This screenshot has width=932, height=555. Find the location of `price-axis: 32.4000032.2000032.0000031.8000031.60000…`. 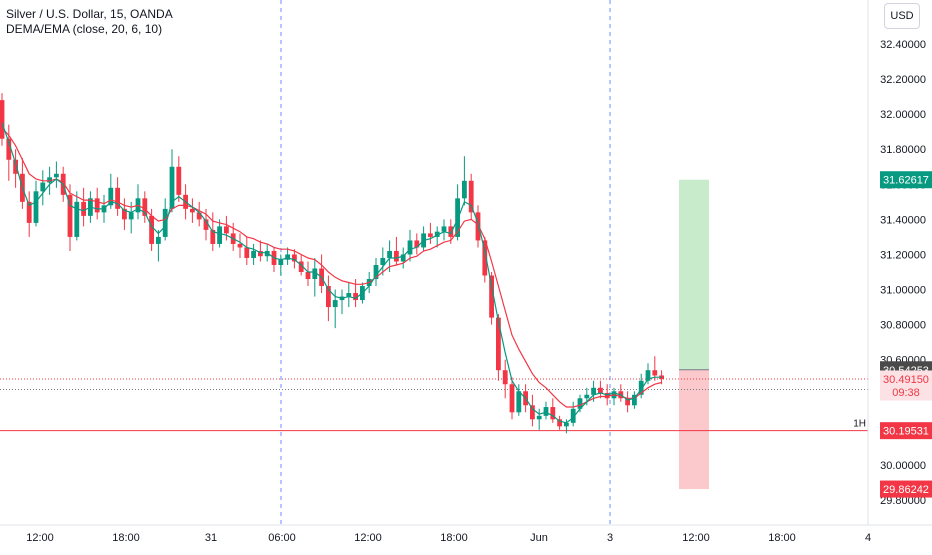

price-axis: 32.4000032.2000032.0000031.8000031.60000… is located at coordinates (896, 262).